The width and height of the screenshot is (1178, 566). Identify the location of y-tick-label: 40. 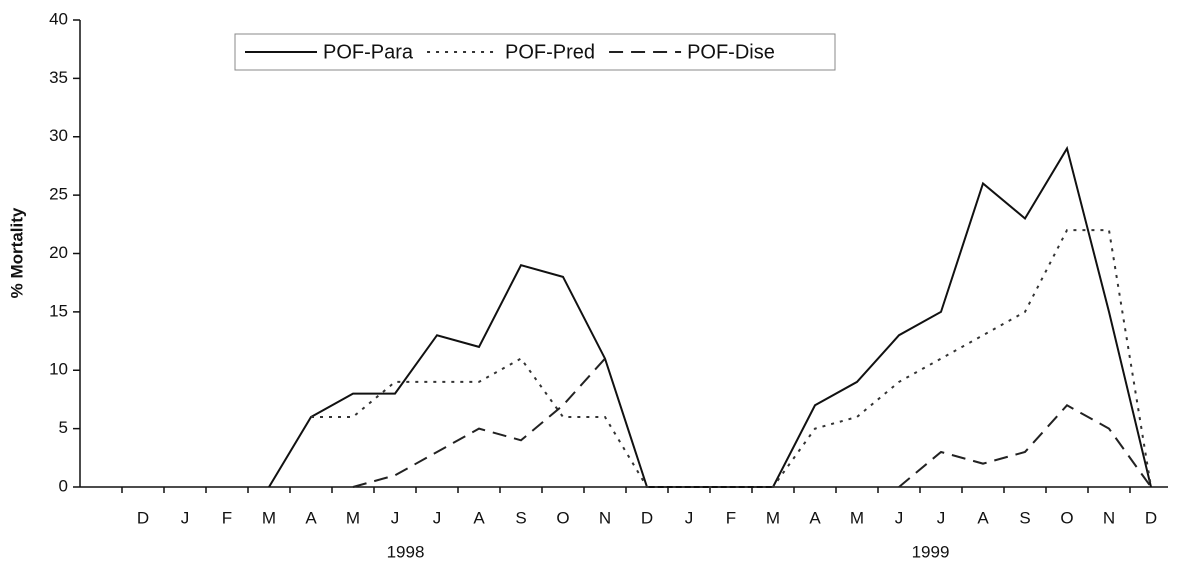
(58, 18).